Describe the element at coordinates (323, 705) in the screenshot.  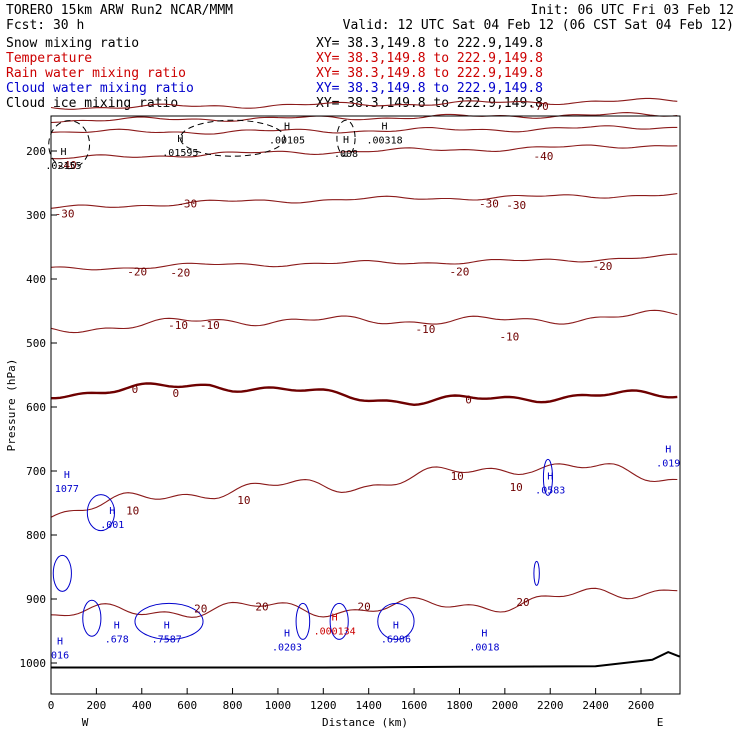
I see `x-tick-label: 1200` at that location.